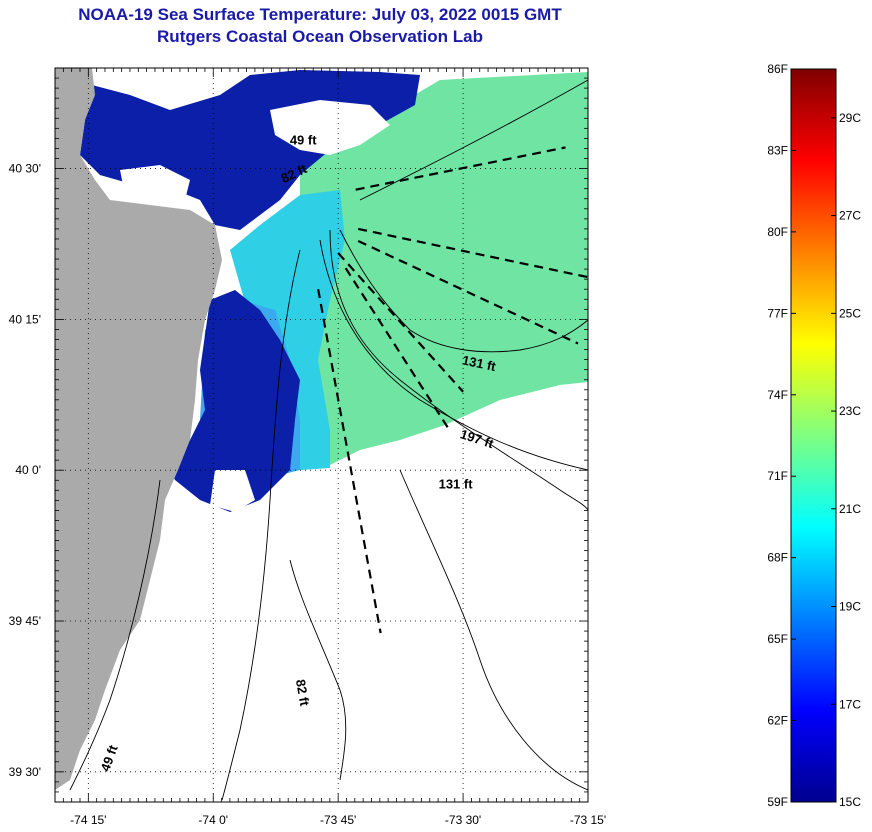 The width and height of the screenshot is (872, 832). What do you see at coordinates (320, 36) in the screenshot?
I see `title-line-2: Rutgers Coastal Ocean Observation Lab` at bounding box center [320, 36].